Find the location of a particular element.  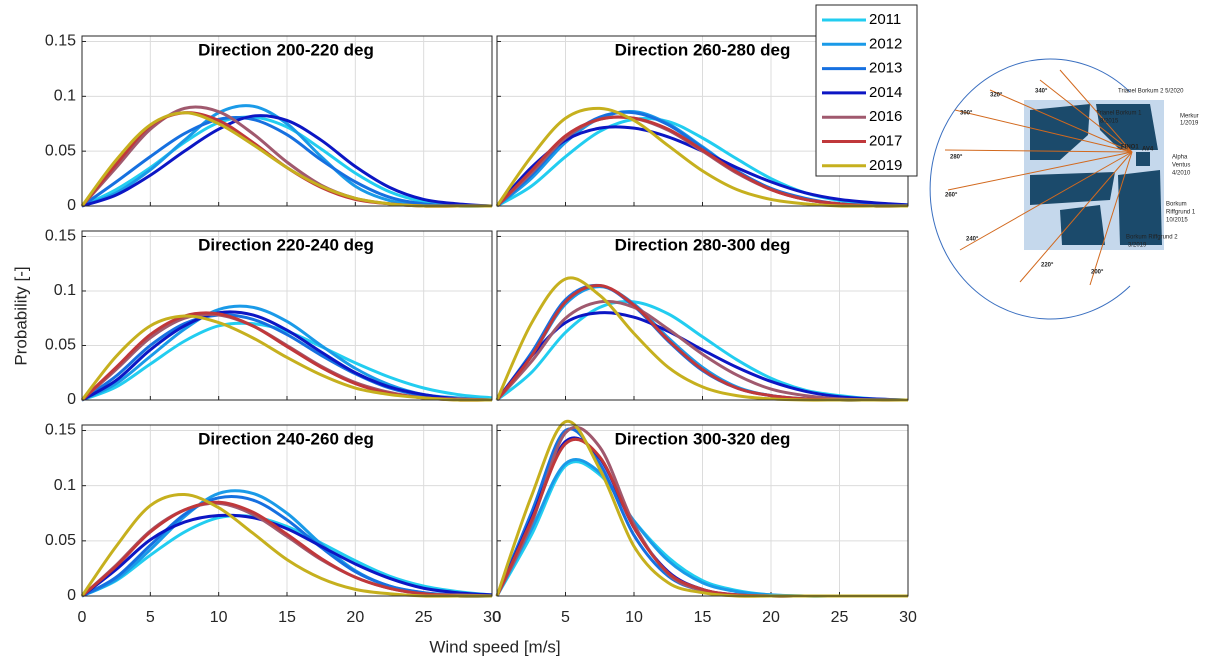

legend: 2011 2012 2013 2014 2016 2017 2019 is located at coordinates (866, 90).